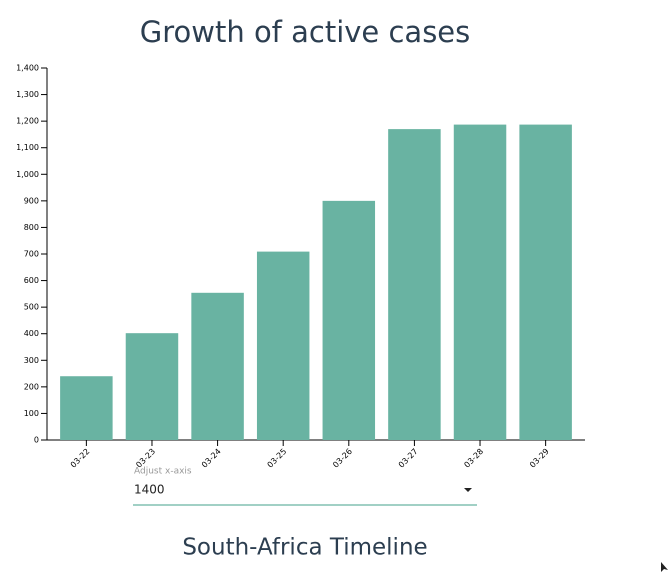 This screenshot has width=668, height=577. Describe the element at coordinates (277, 458) in the screenshot. I see `x-tick-label: 03-25` at that location.